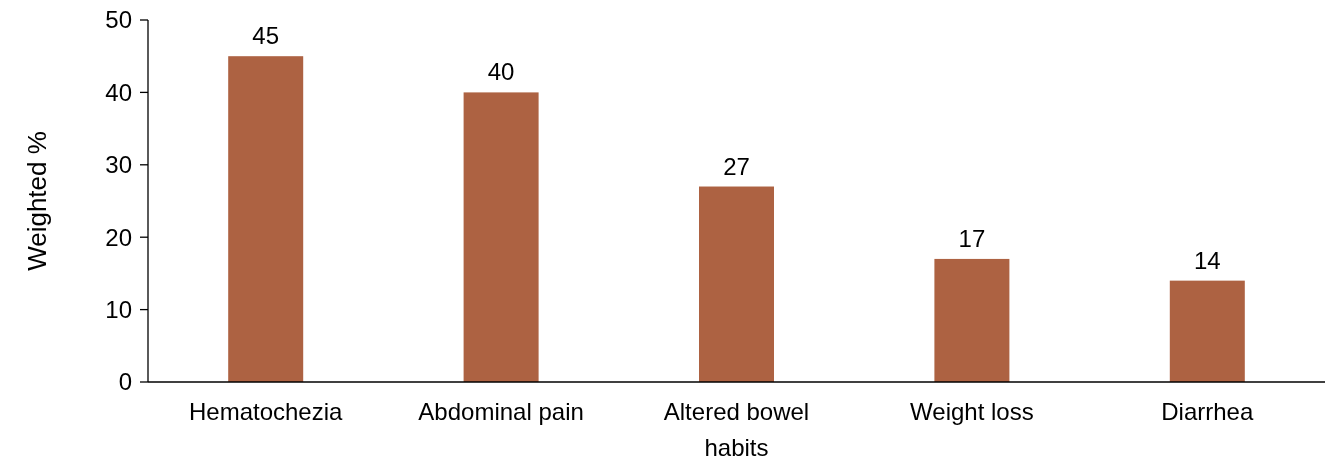  What do you see at coordinates (1207, 260) in the screenshot?
I see `data-label: 14` at bounding box center [1207, 260].